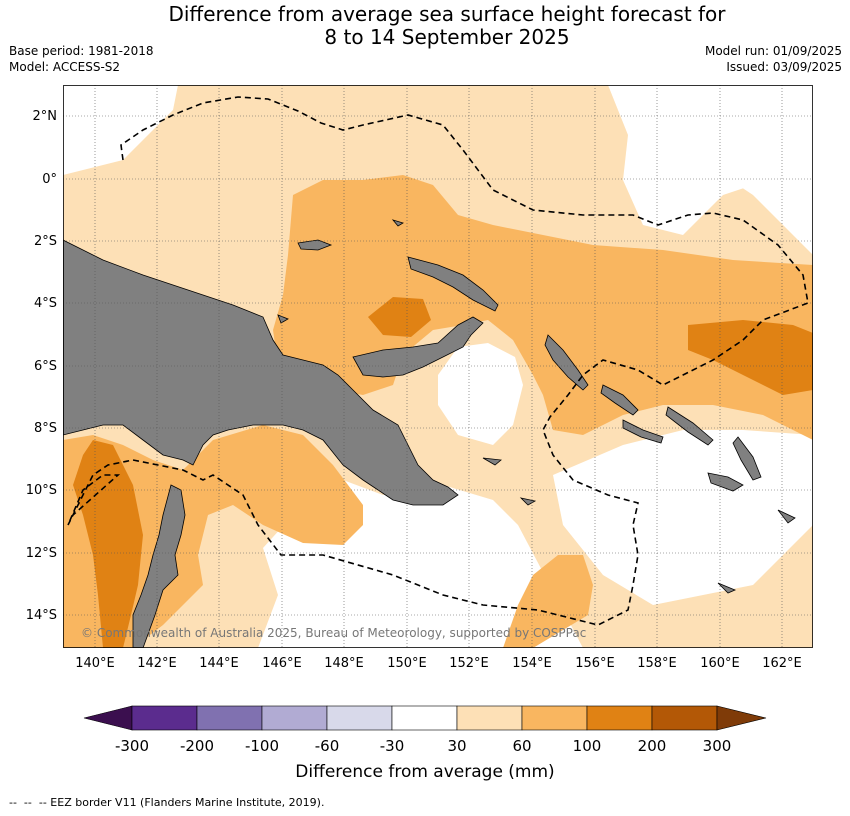 This screenshot has height=816, width=850. What do you see at coordinates (81, 59) in the screenshot?
I see `meta-left: Base period: 1981-2018 Model: ACCESS-S2` at bounding box center [81, 59].